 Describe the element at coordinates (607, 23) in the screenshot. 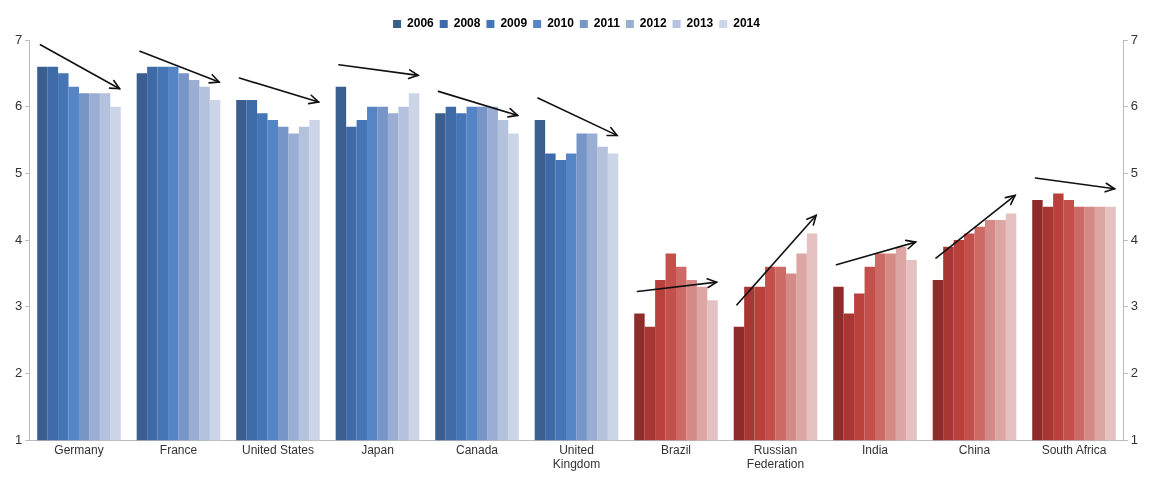

I see `legend-label: 2011` at that location.